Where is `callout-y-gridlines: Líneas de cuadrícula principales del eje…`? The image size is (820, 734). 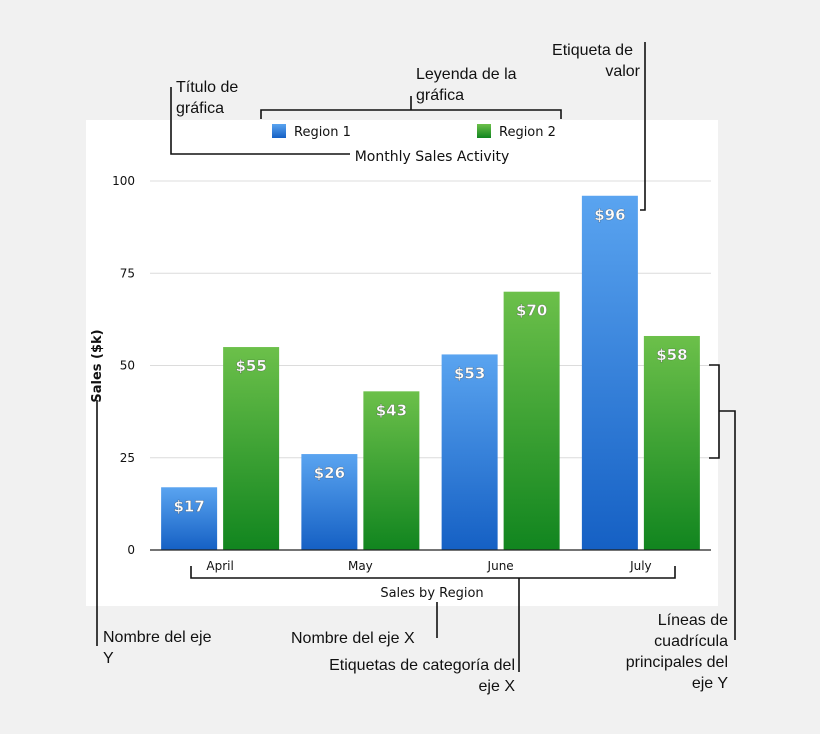
callout-y-gridlines: Líneas de cuadrícula principales del eje… is located at coordinates (664, 652).